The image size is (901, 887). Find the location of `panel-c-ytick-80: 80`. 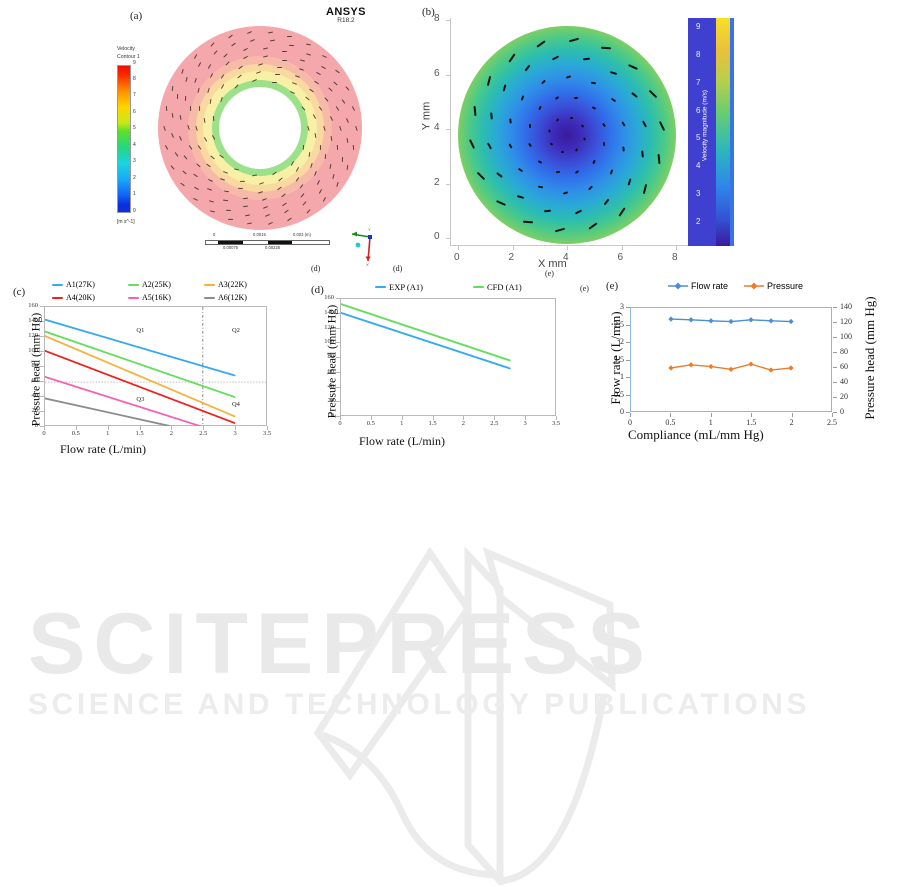

panel-c-ytick-80: 80 is located at coordinates (35, 365).